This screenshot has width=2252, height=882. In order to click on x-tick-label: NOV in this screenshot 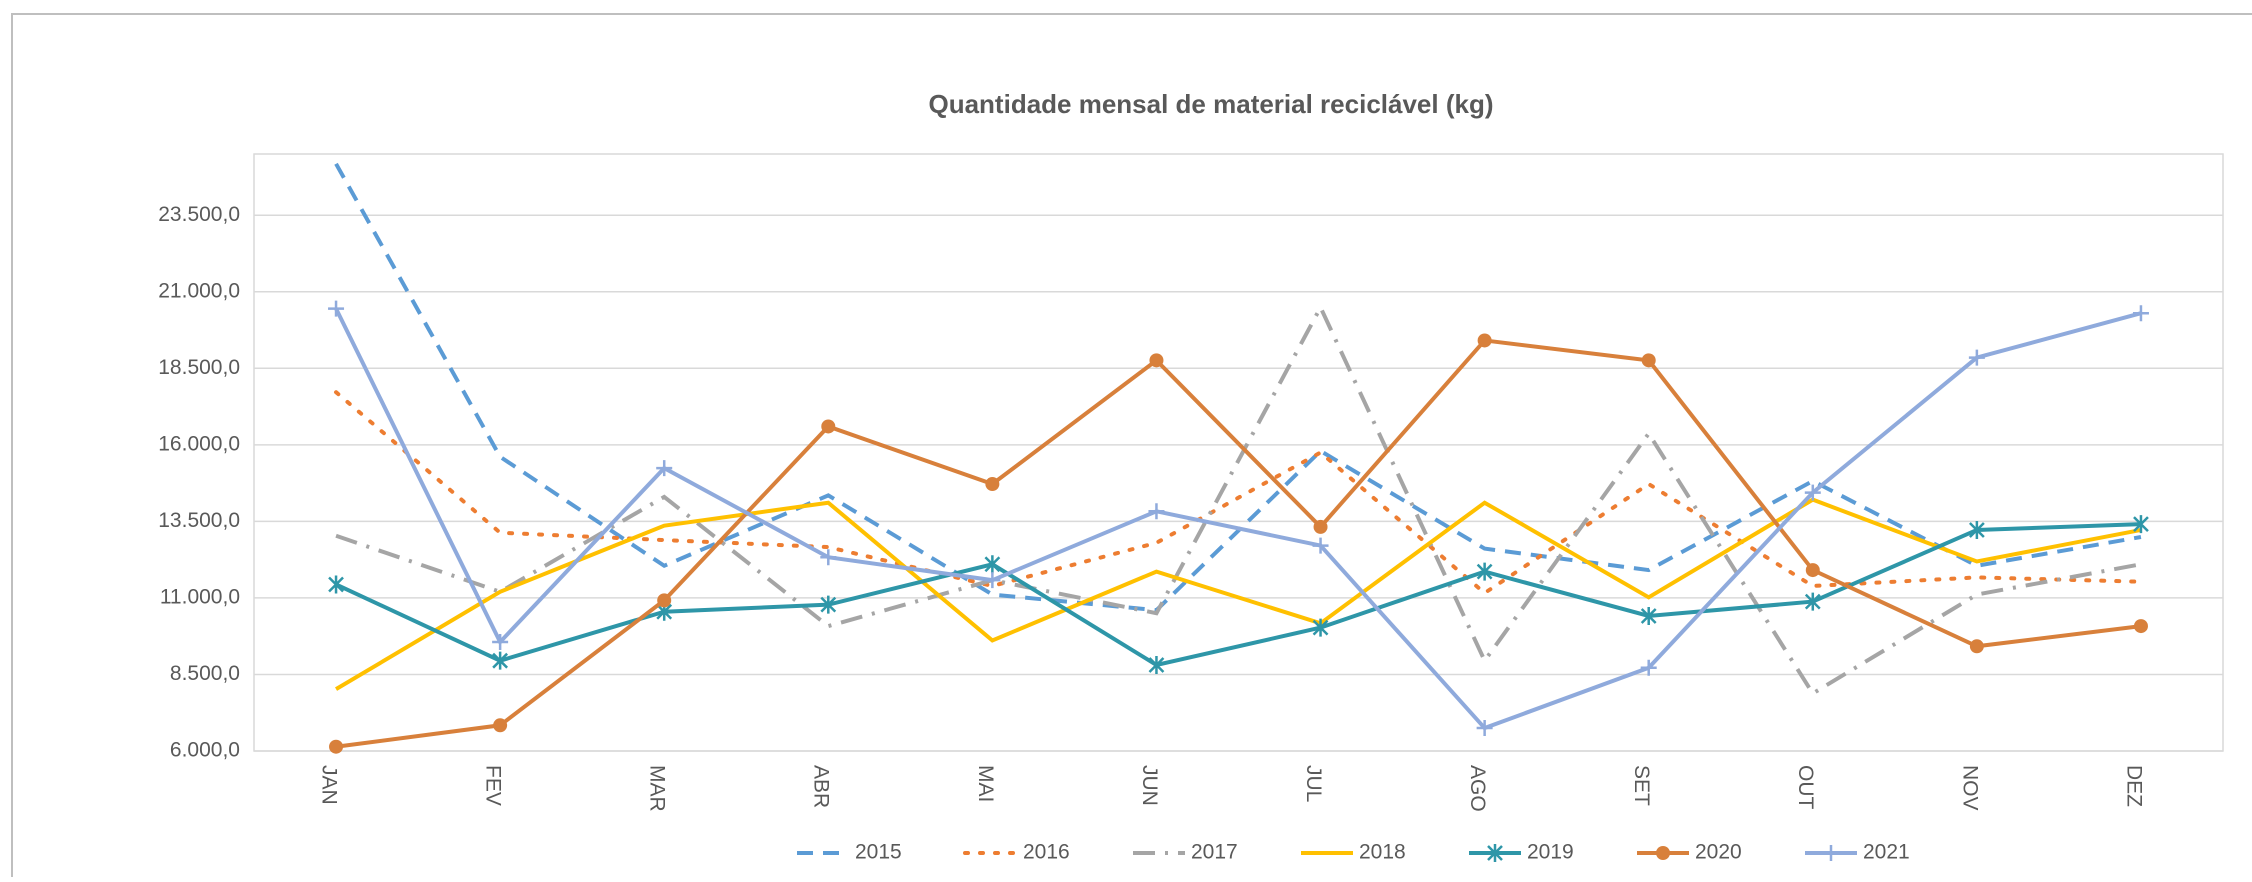, I will do `click(1969, 788)`.